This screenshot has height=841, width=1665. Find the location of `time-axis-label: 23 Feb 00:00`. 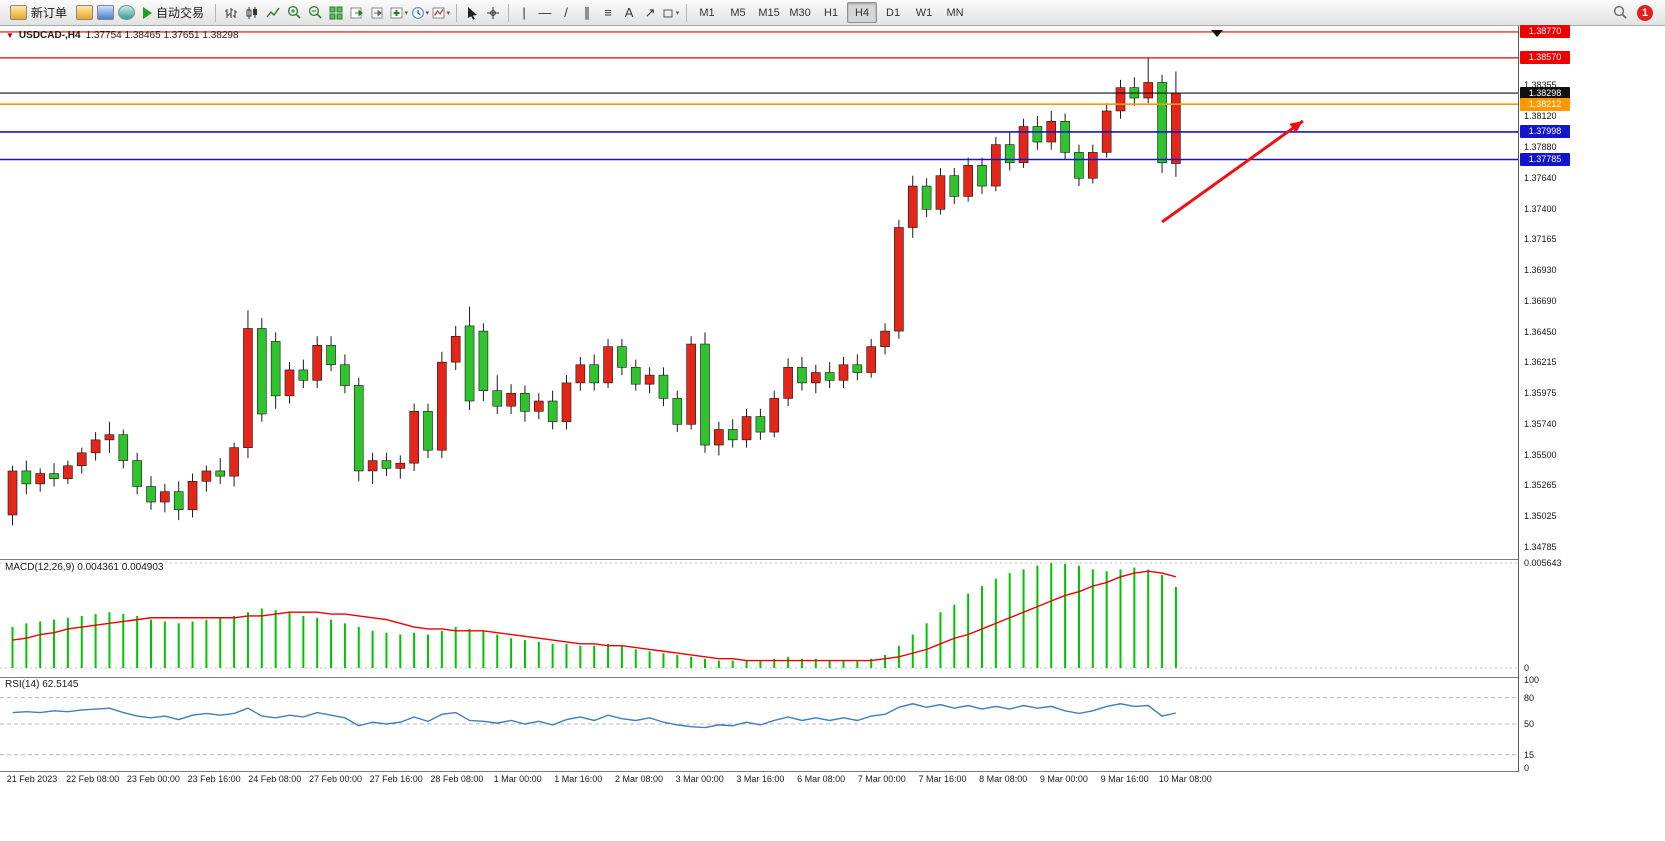

time-axis-label: 23 Feb 00:00 is located at coordinates (153, 779).